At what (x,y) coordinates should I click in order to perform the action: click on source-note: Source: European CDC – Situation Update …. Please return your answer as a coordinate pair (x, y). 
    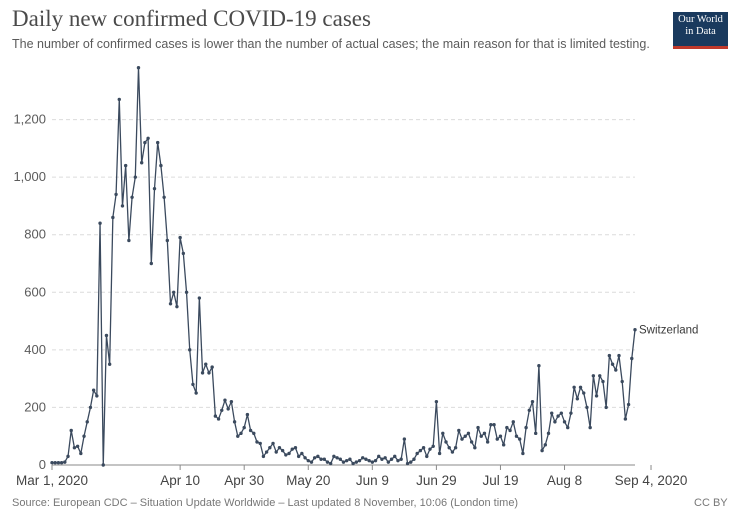
    Looking at the image, I should click on (265, 503).